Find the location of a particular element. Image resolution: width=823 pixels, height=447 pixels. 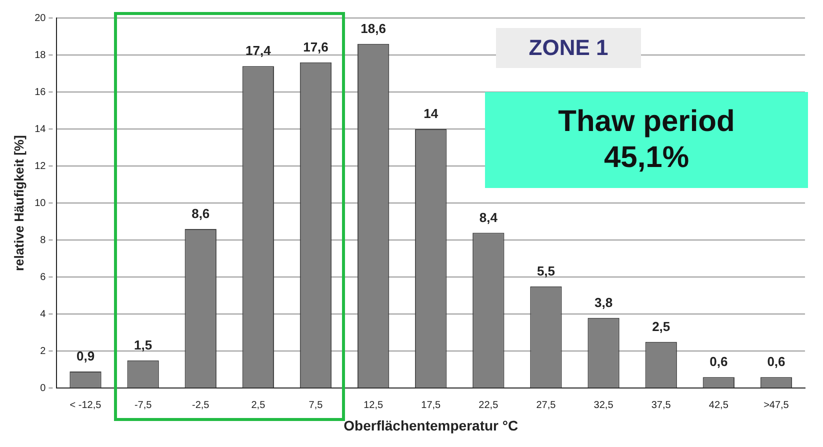

y-tick-label: 20 is located at coordinates (40, 18).